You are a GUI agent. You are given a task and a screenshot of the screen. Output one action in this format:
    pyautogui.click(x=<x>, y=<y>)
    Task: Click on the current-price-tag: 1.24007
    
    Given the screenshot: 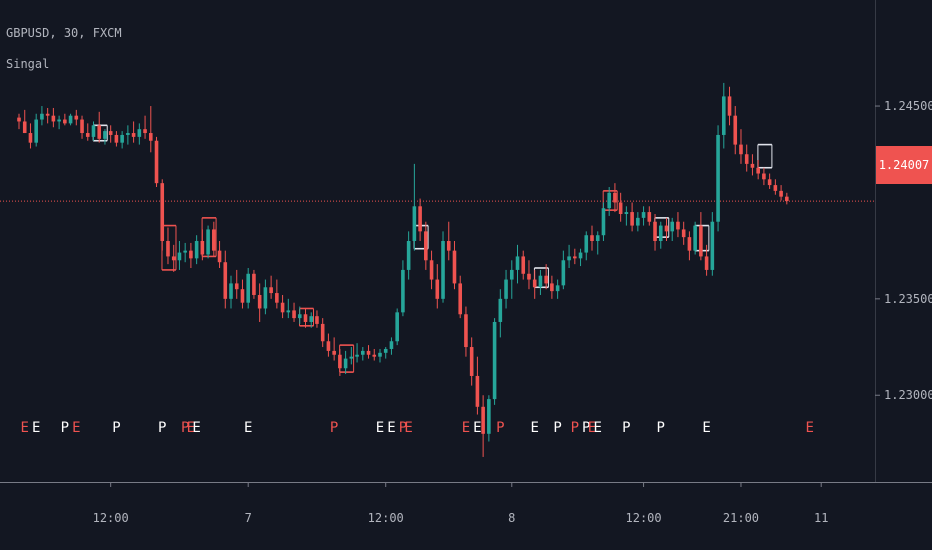 What is the action you would take?
    pyautogui.click(x=904, y=165)
    